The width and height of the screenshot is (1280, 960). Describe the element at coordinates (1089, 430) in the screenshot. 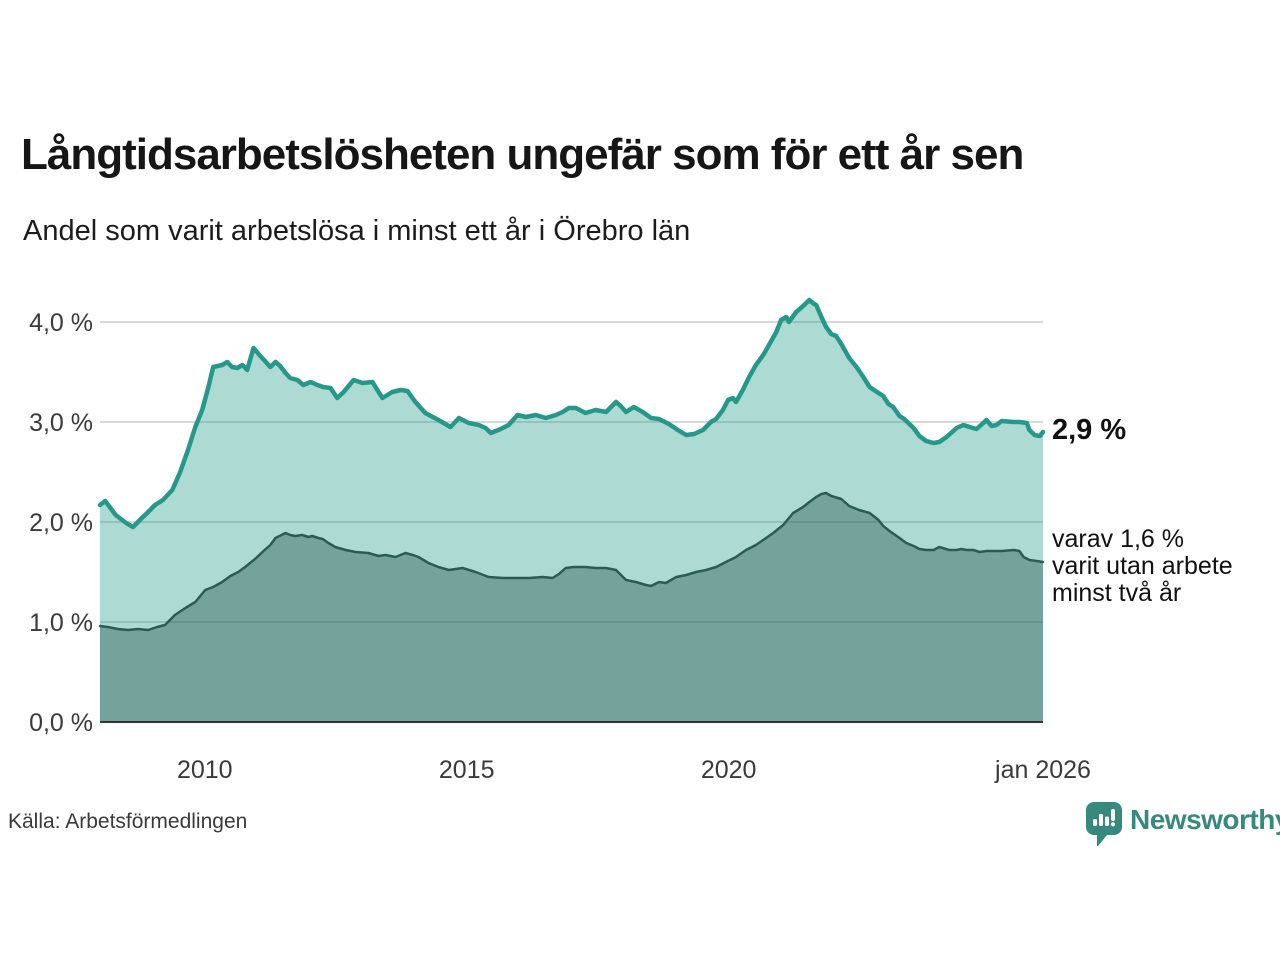

I see `latest-value-label: 2,9 %` at that location.